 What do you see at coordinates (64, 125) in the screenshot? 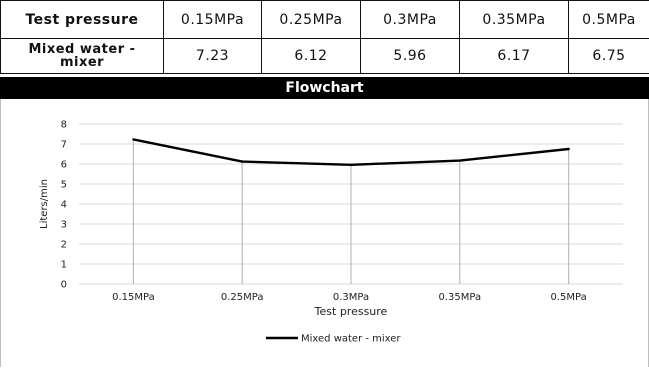
I see `y-tick-label: 8` at bounding box center [64, 125].